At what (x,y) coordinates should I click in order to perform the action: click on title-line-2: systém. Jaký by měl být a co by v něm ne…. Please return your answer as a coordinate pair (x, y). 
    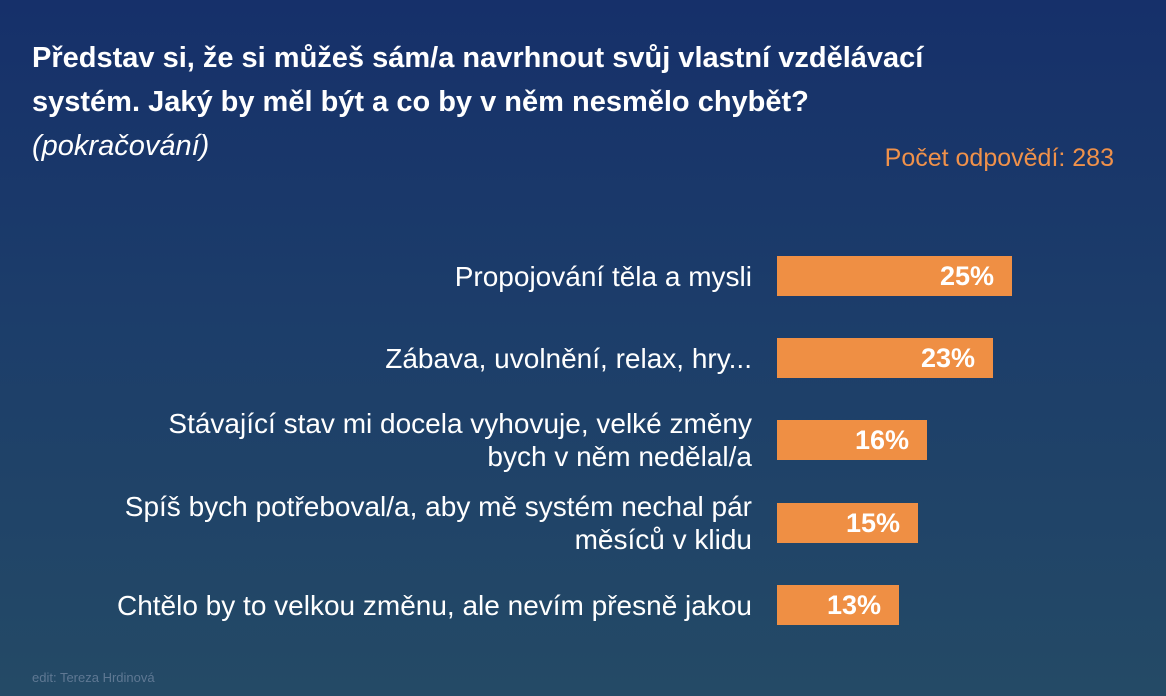
    Looking at the image, I should click on (420, 102).